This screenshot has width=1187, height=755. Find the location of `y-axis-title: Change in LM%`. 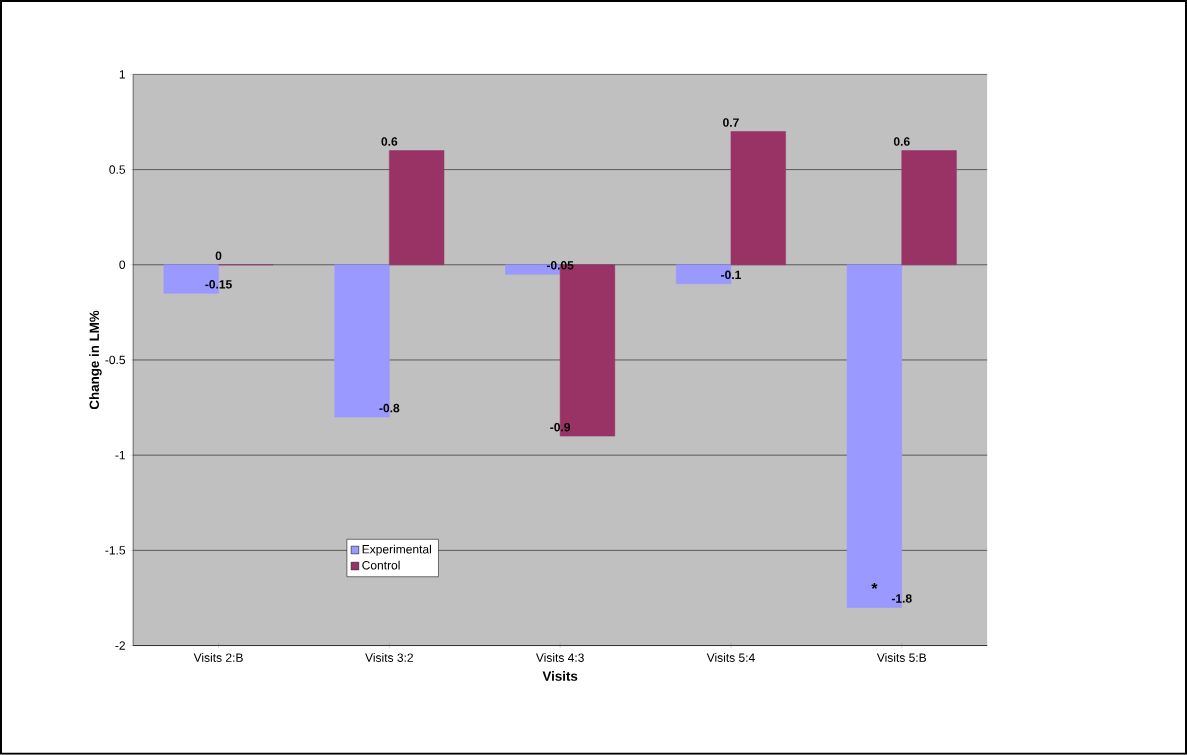

y-axis-title: Change in LM% is located at coordinates (95, 360).